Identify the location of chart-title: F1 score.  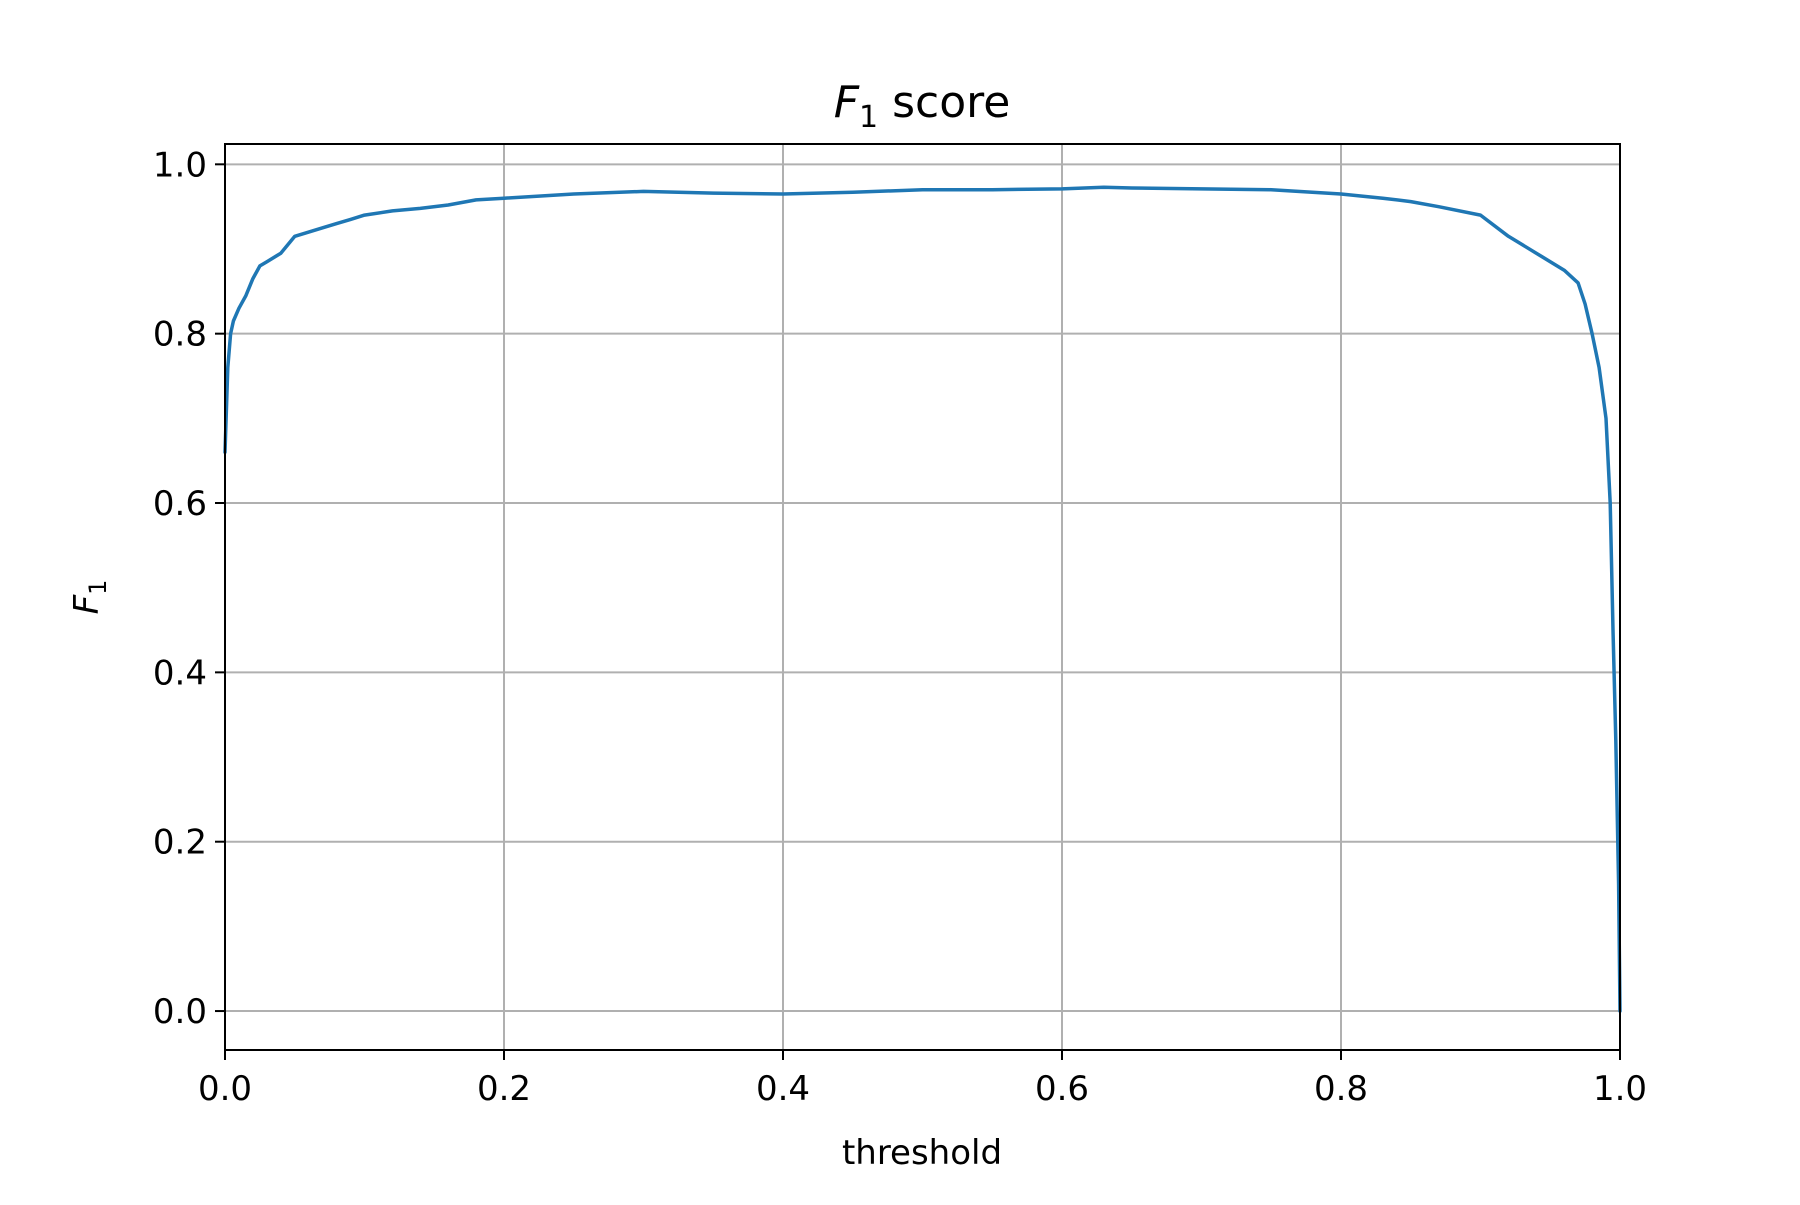
(922, 106).